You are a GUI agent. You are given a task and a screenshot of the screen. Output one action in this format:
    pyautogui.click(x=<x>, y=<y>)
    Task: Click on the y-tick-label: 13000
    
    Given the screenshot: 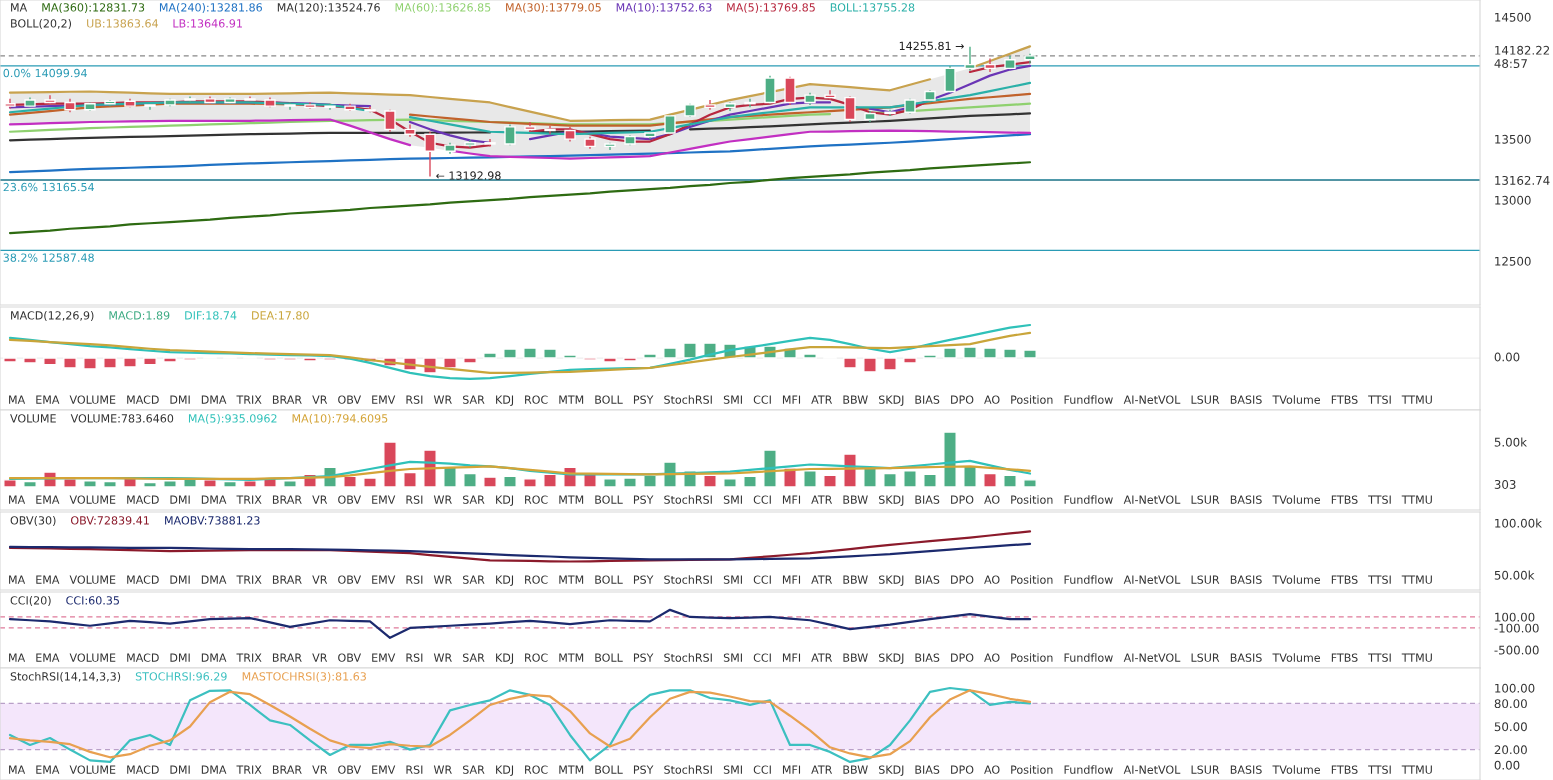 What is the action you would take?
    pyautogui.click(x=1513, y=200)
    